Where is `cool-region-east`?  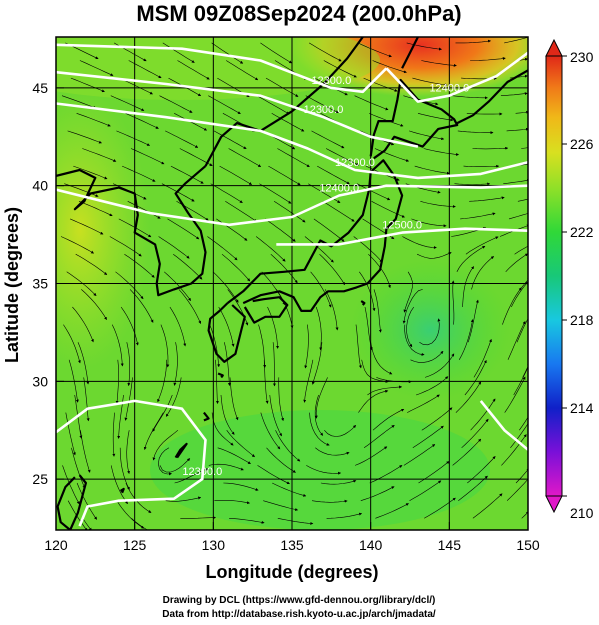 cool-region-east is located at coordinates (430, 330).